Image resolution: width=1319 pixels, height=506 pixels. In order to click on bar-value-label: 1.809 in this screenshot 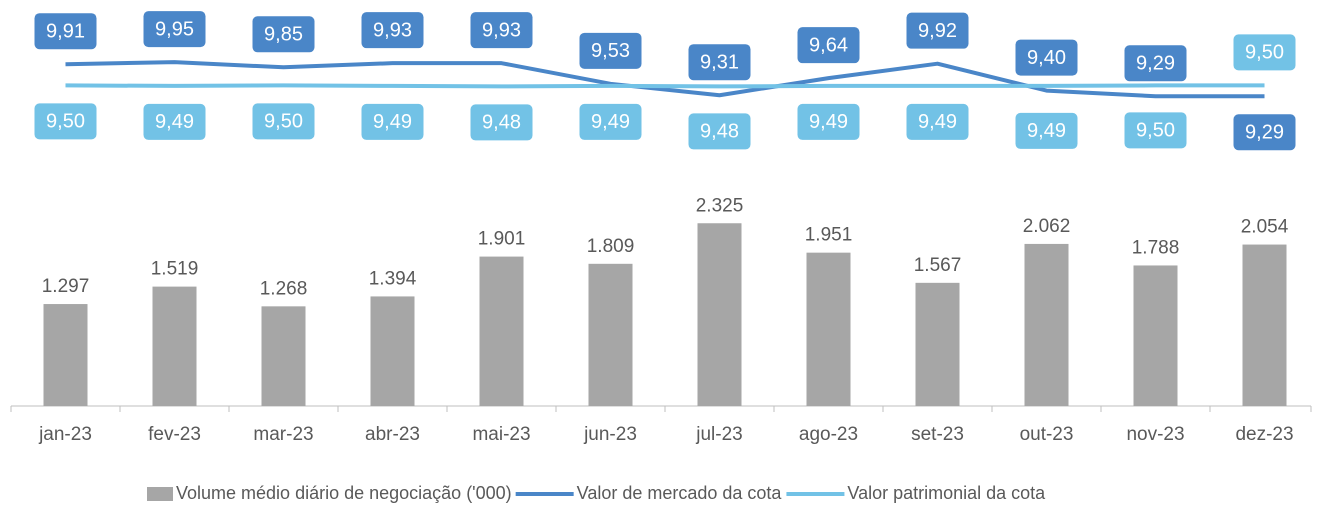, I will do `click(611, 246)`.